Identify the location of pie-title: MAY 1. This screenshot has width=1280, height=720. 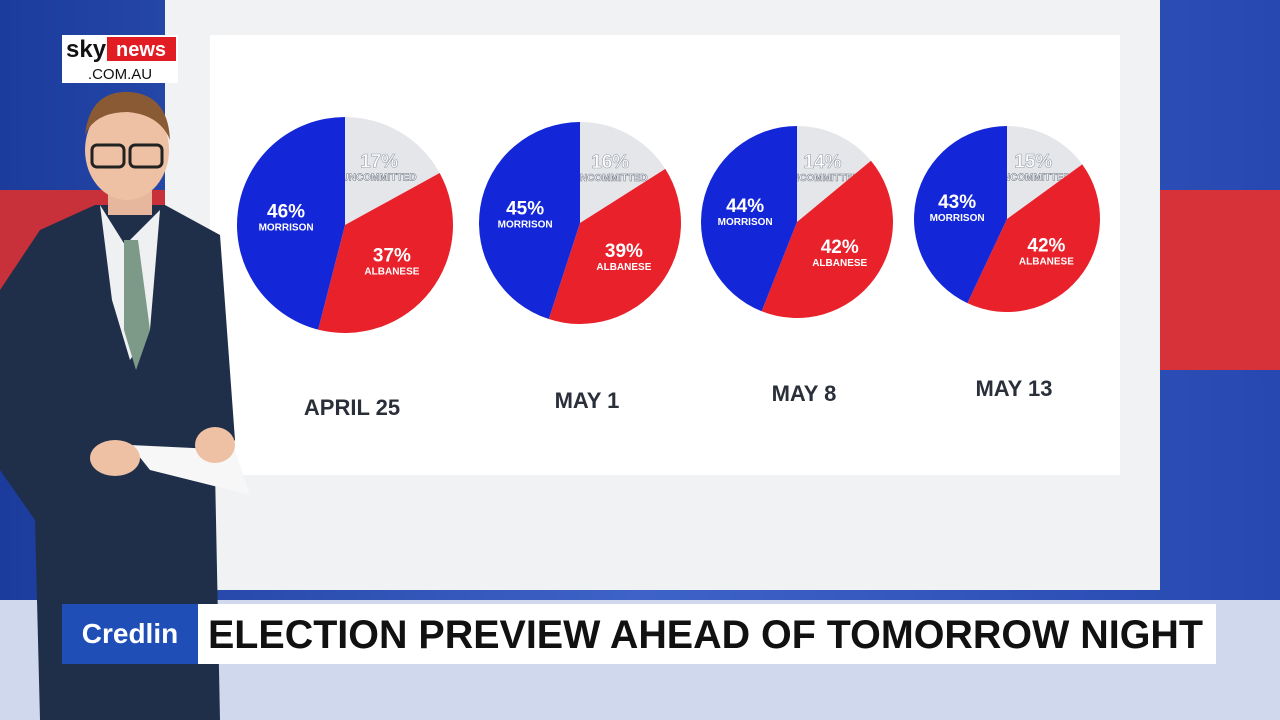
(587, 400).